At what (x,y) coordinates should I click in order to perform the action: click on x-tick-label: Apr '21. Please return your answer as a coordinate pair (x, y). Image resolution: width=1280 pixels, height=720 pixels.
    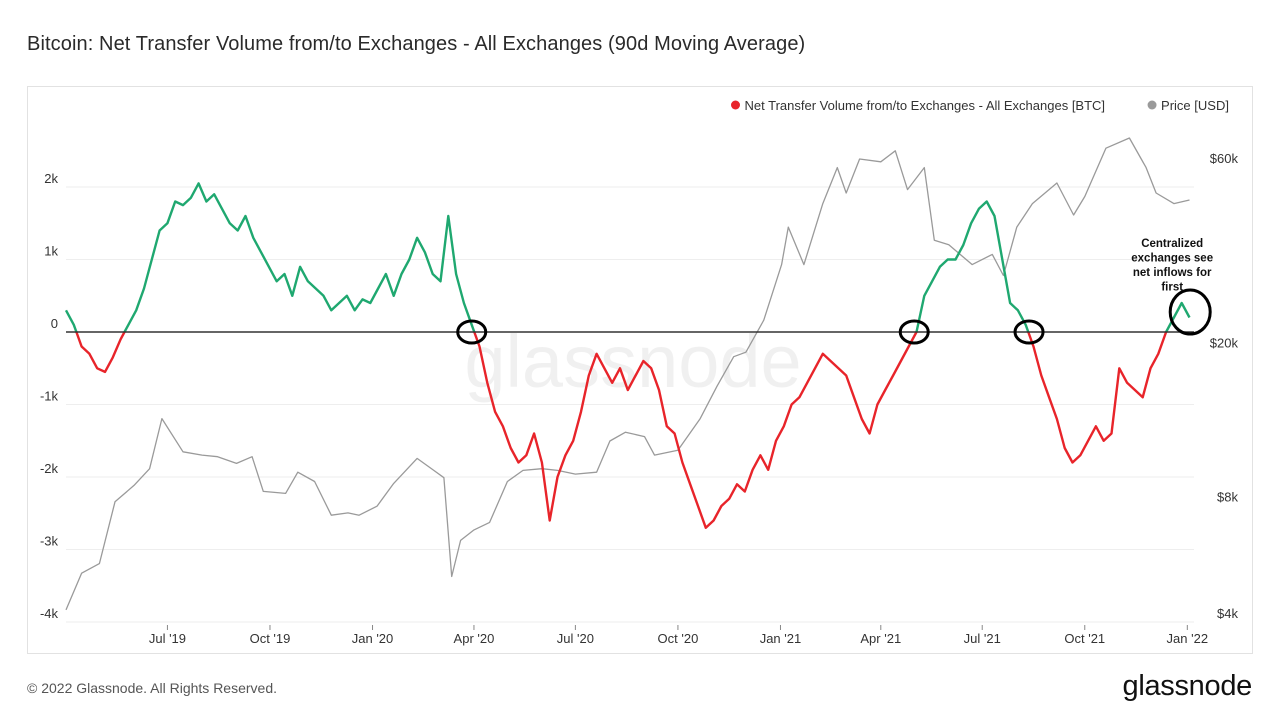
    Looking at the image, I should click on (880, 638).